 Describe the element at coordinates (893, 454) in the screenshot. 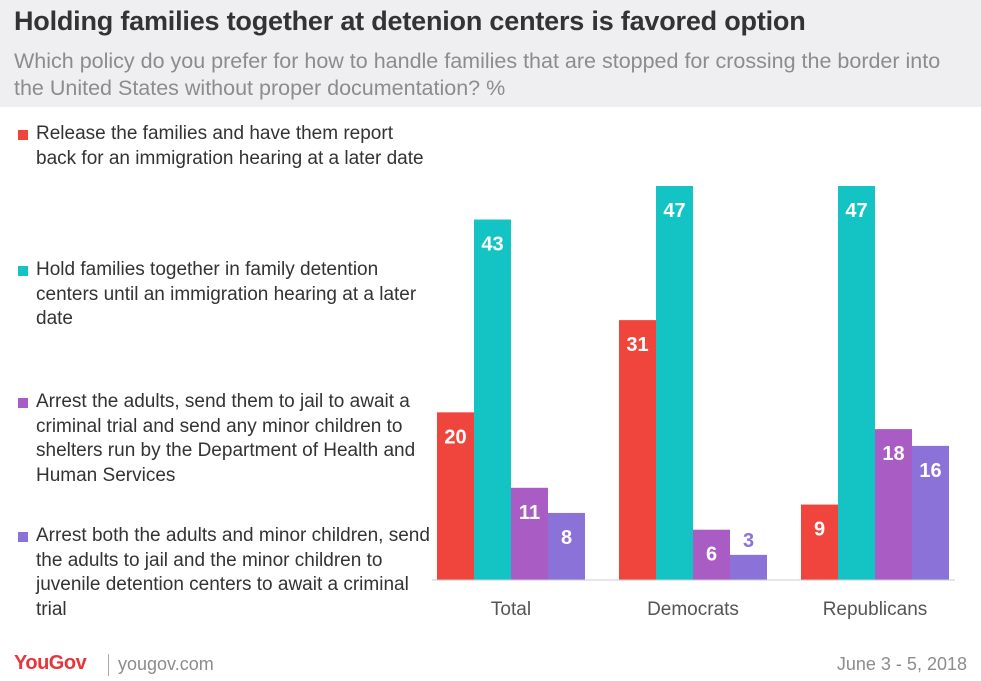

I see `data-label-republicans-series-2: 18` at that location.